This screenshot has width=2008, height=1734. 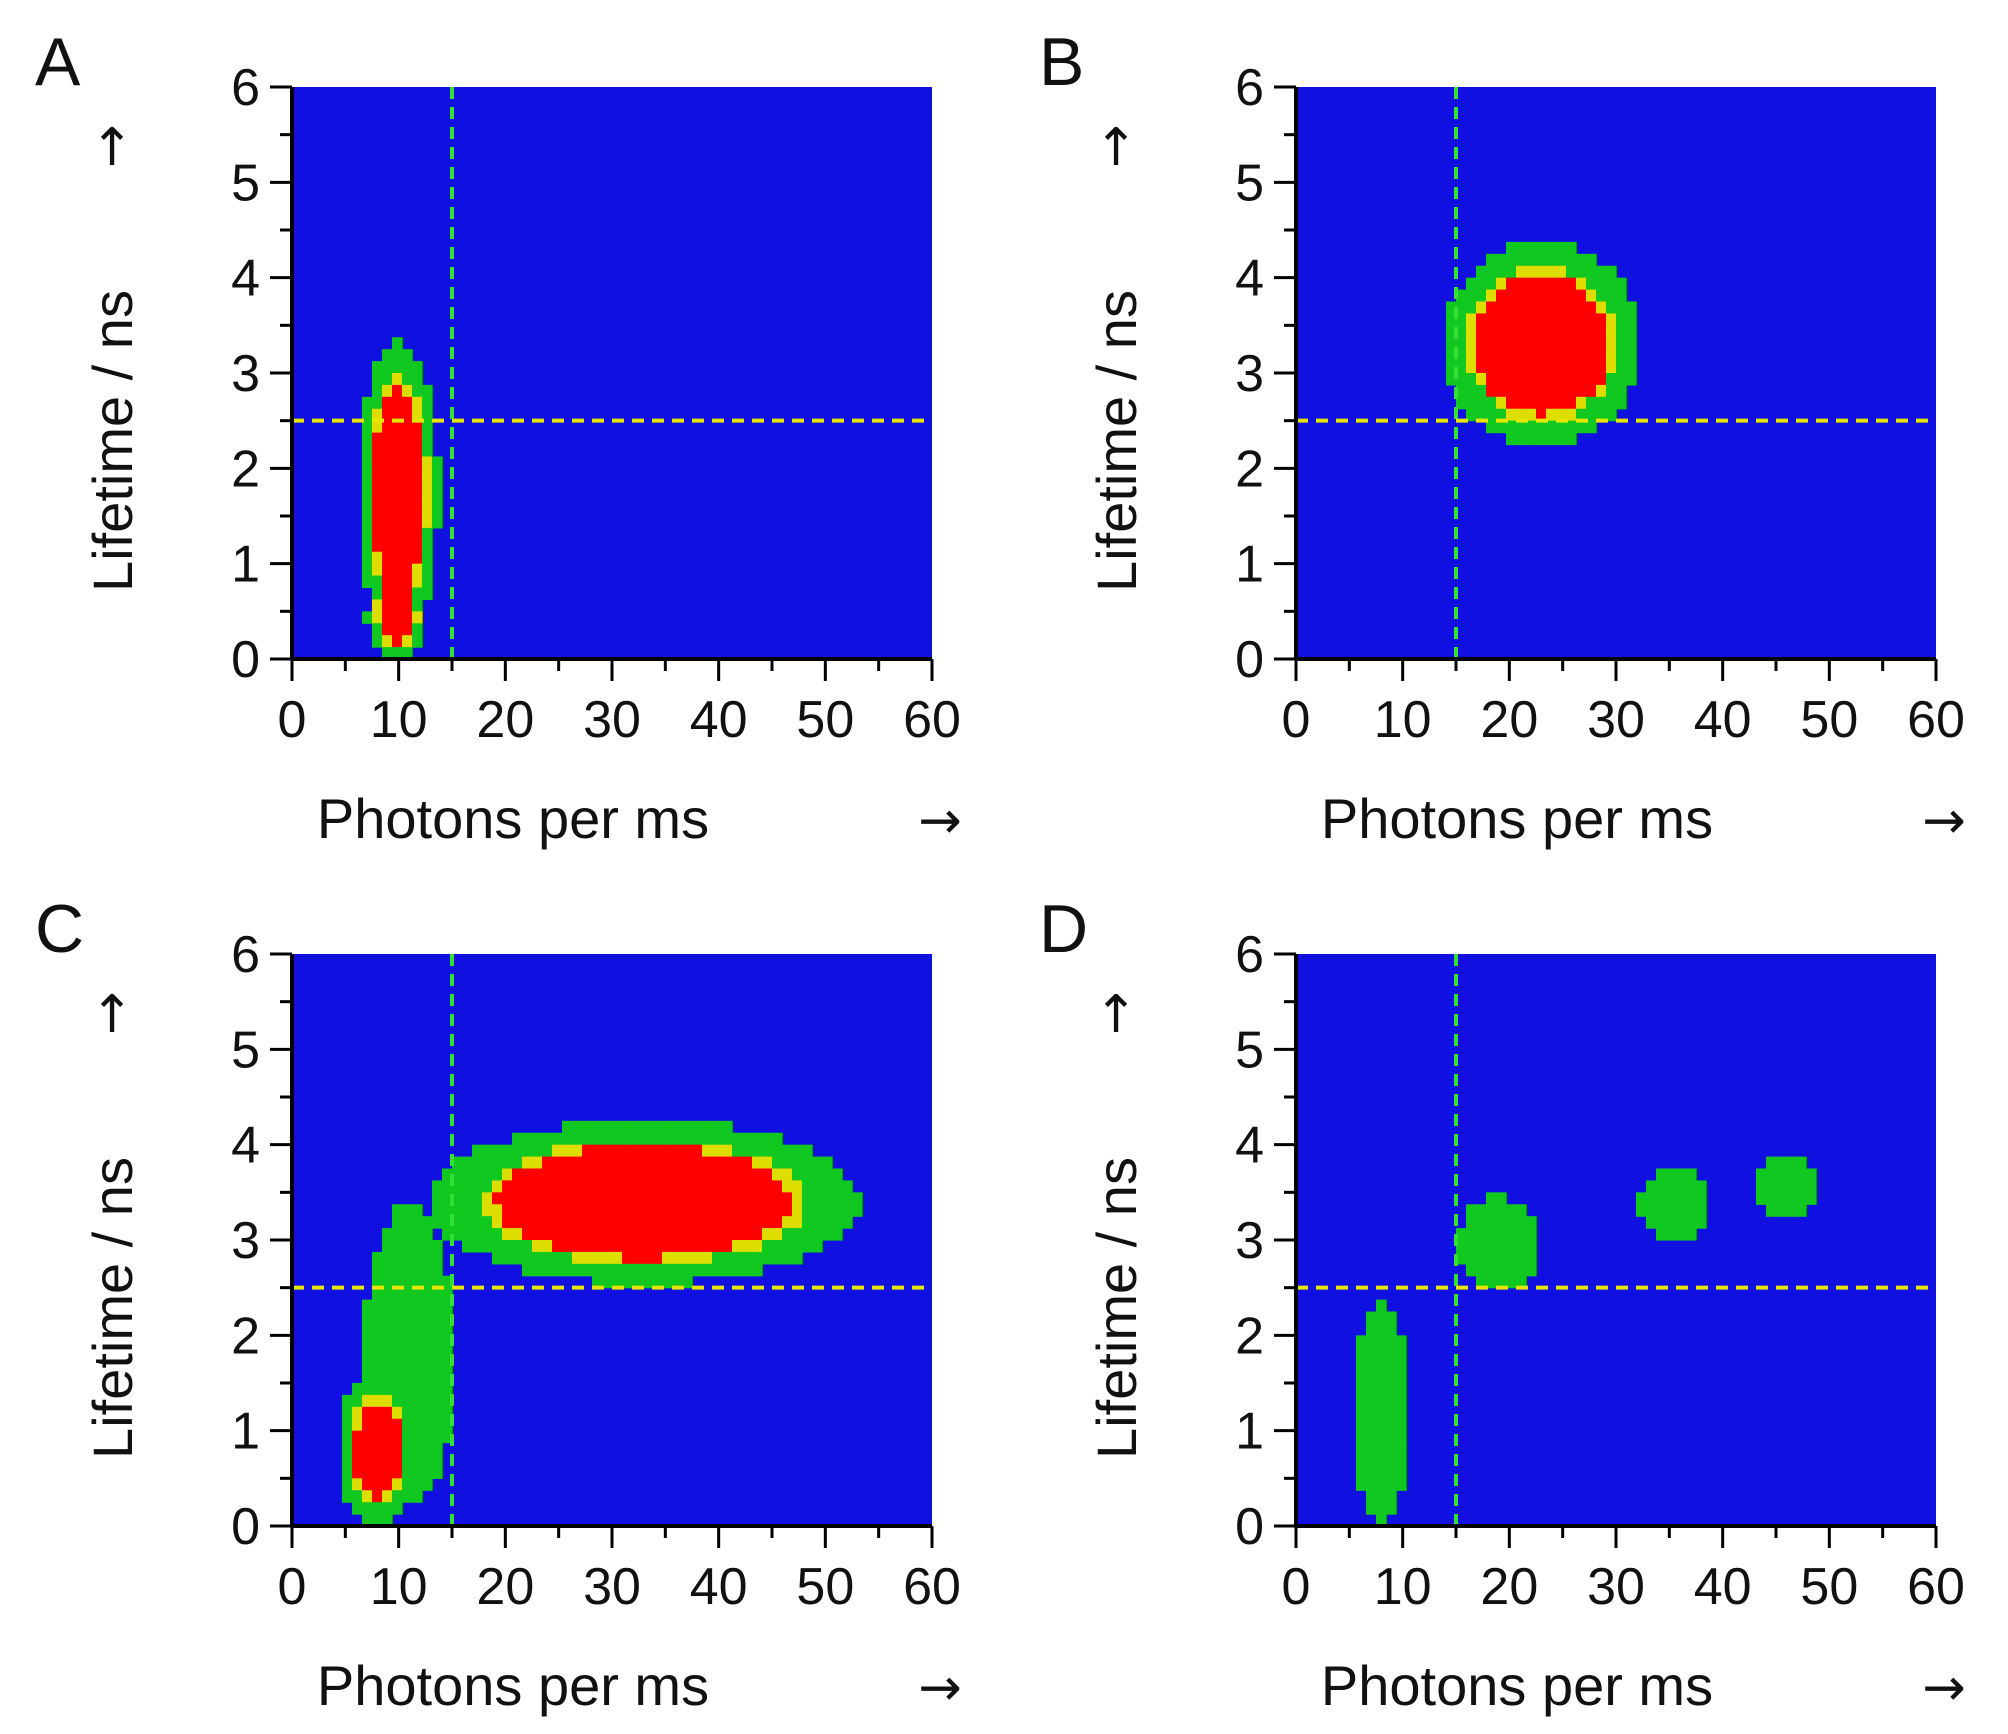 What do you see at coordinates (1249, 565) in the screenshot?
I see `y-tick-label: 1` at bounding box center [1249, 565].